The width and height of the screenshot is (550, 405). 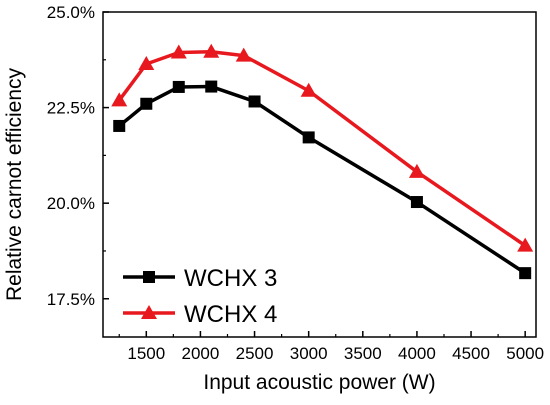 I want to click on legend: WCHX 3 WCHX 4, so click(x=200, y=296).